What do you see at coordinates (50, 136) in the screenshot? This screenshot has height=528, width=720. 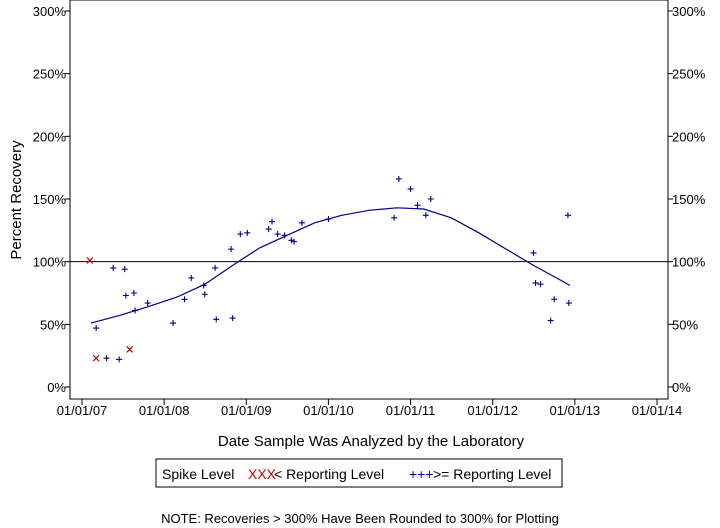 I see `y-tick-label-left: 200%` at bounding box center [50, 136].